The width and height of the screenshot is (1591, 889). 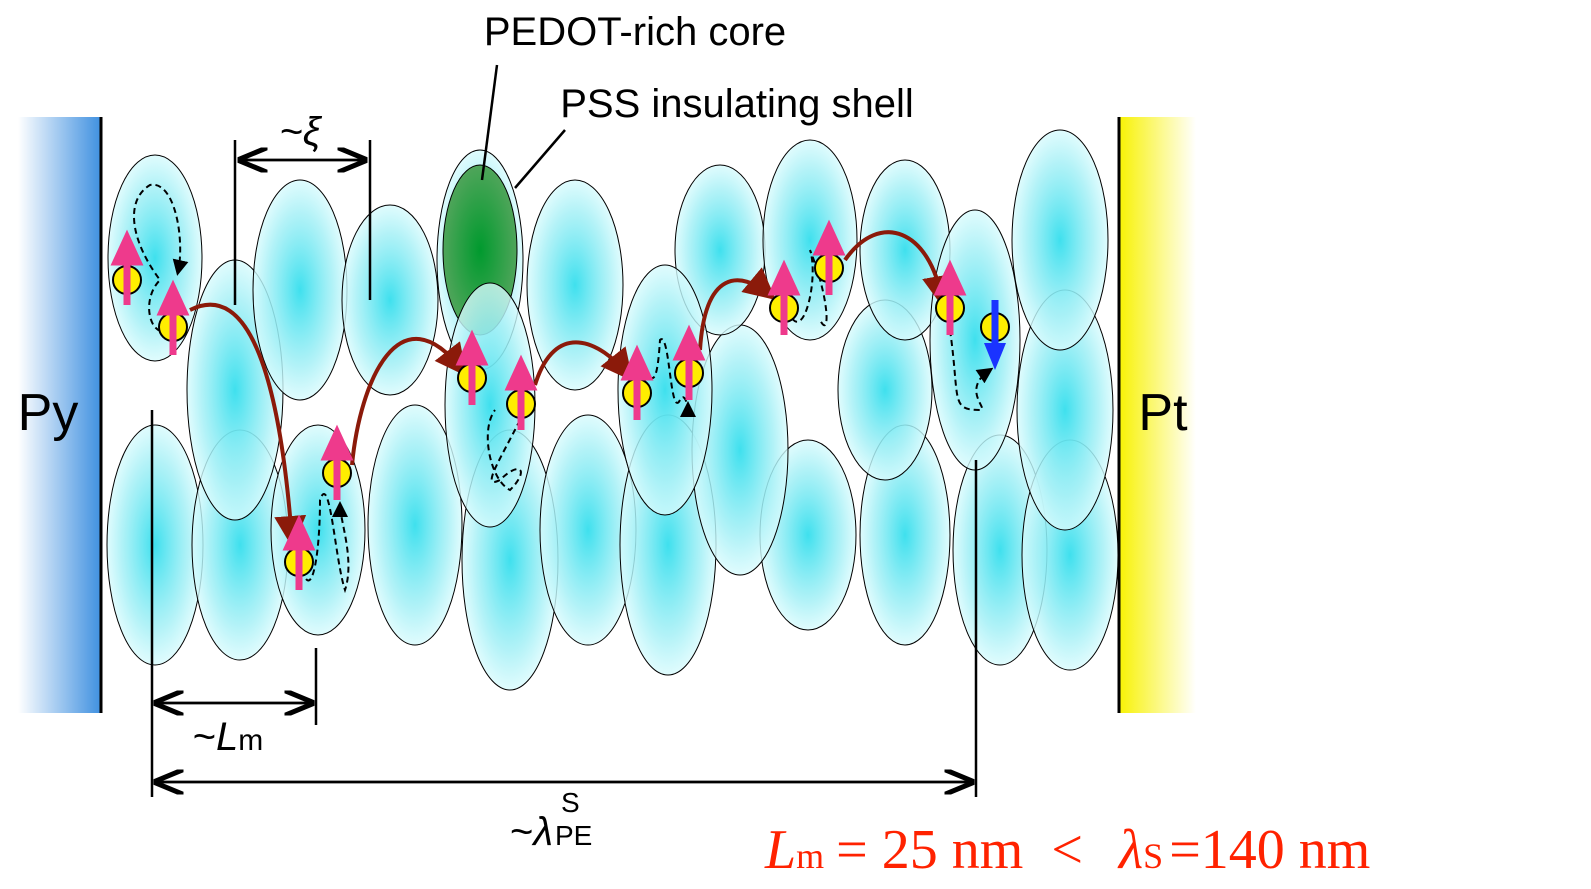 I want to click on lambda-symbol: ~λ, so click(x=531, y=832).